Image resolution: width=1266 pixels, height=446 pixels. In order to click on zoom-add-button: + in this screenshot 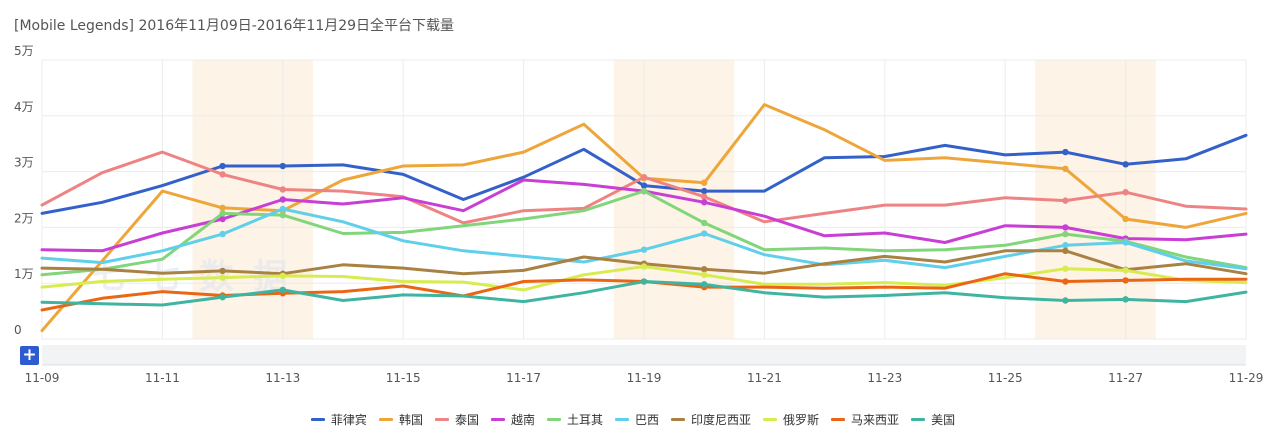, I will do `click(29, 355)`.